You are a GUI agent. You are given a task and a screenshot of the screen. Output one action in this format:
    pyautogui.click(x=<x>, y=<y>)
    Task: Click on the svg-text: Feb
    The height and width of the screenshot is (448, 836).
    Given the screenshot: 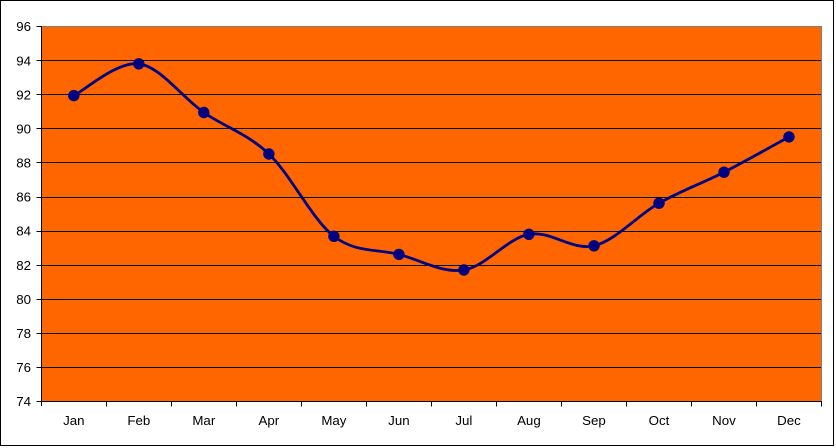 What is the action you would take?
    pyautogui.click(x=138, y=420)
    